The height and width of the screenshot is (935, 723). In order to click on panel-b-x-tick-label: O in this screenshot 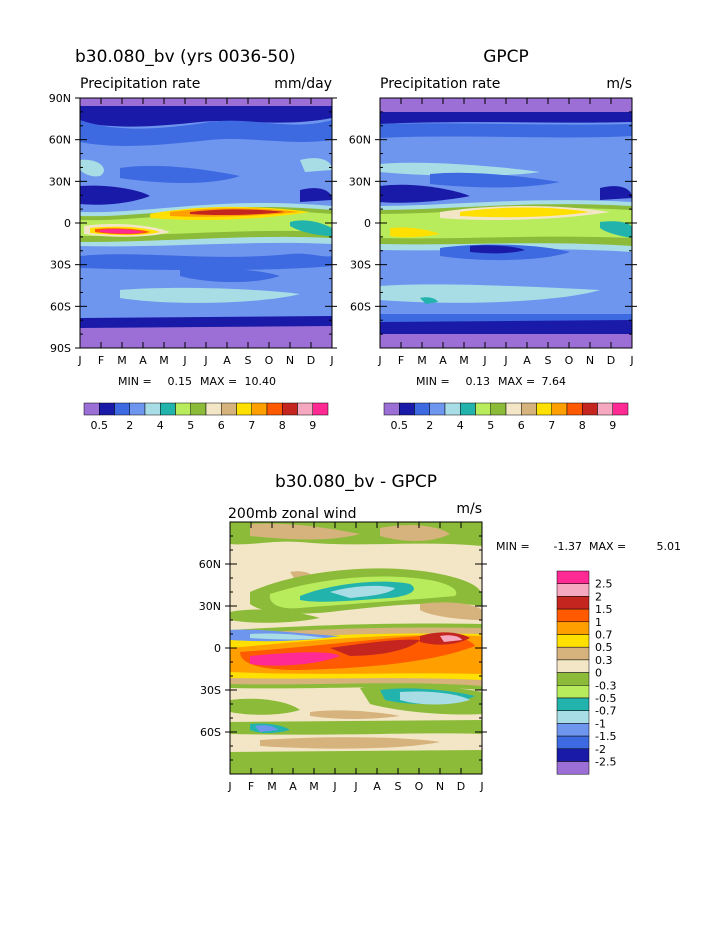, I will do `click(569, 360)`.